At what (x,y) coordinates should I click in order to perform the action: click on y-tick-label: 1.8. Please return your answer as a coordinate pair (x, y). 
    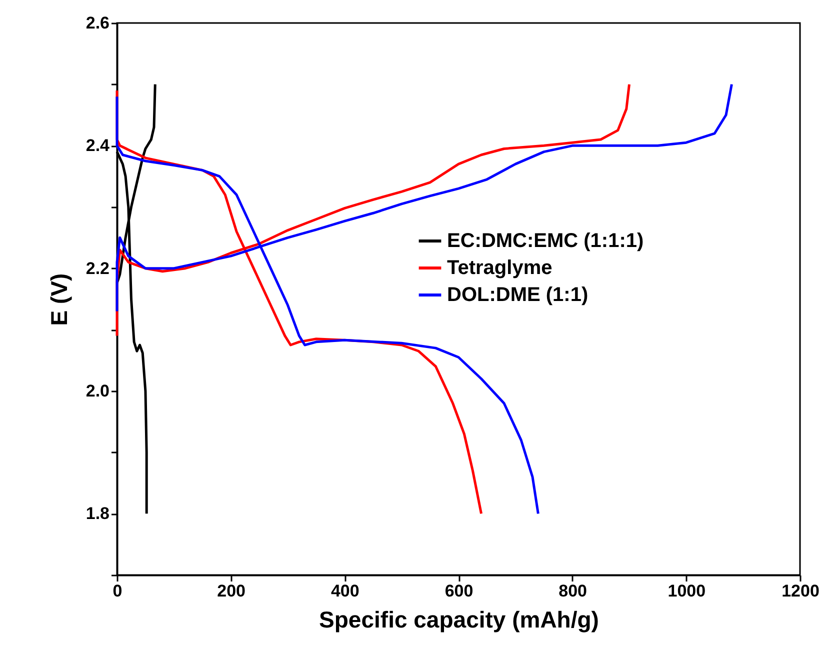
    Looking at the image, I should click on (98, 514).